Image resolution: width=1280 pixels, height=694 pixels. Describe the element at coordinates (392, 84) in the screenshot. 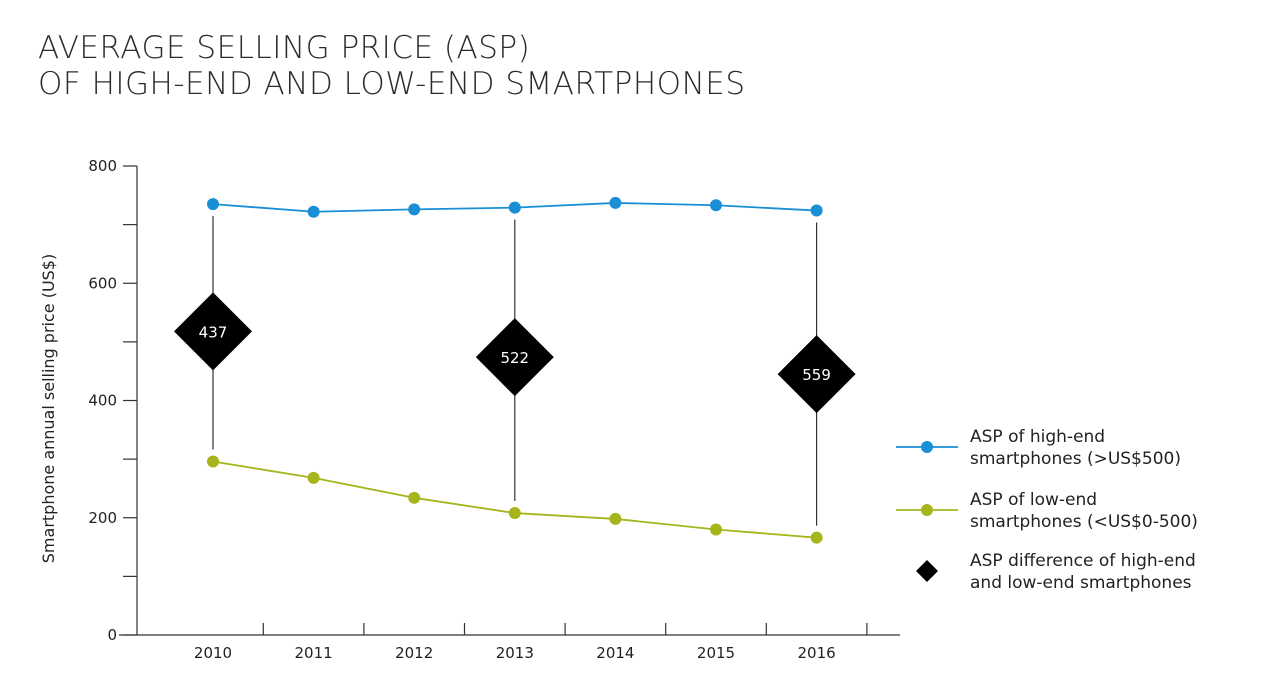

I see `chart-title-line-2: OF HIGH-END AND LOW-END SMARTPHONES` at that location.